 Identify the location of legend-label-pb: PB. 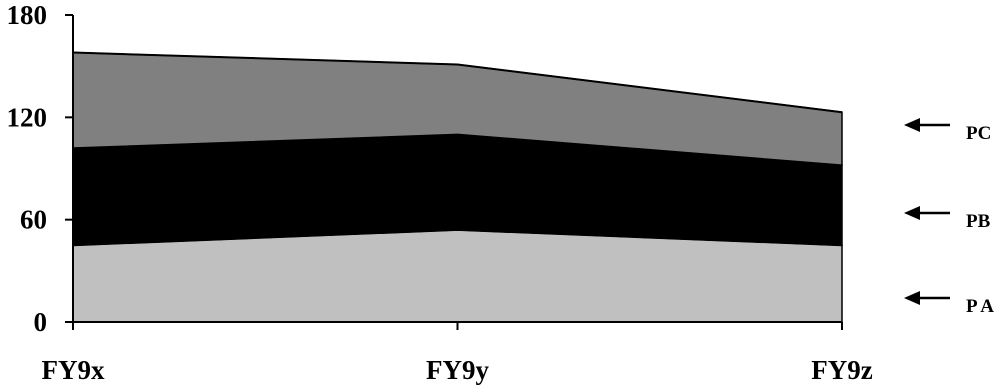
(978, 221).